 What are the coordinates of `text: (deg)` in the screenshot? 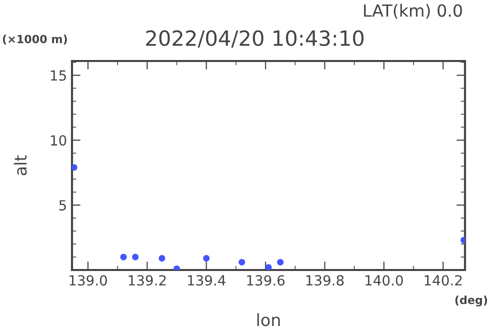 It's located at (471, 301).